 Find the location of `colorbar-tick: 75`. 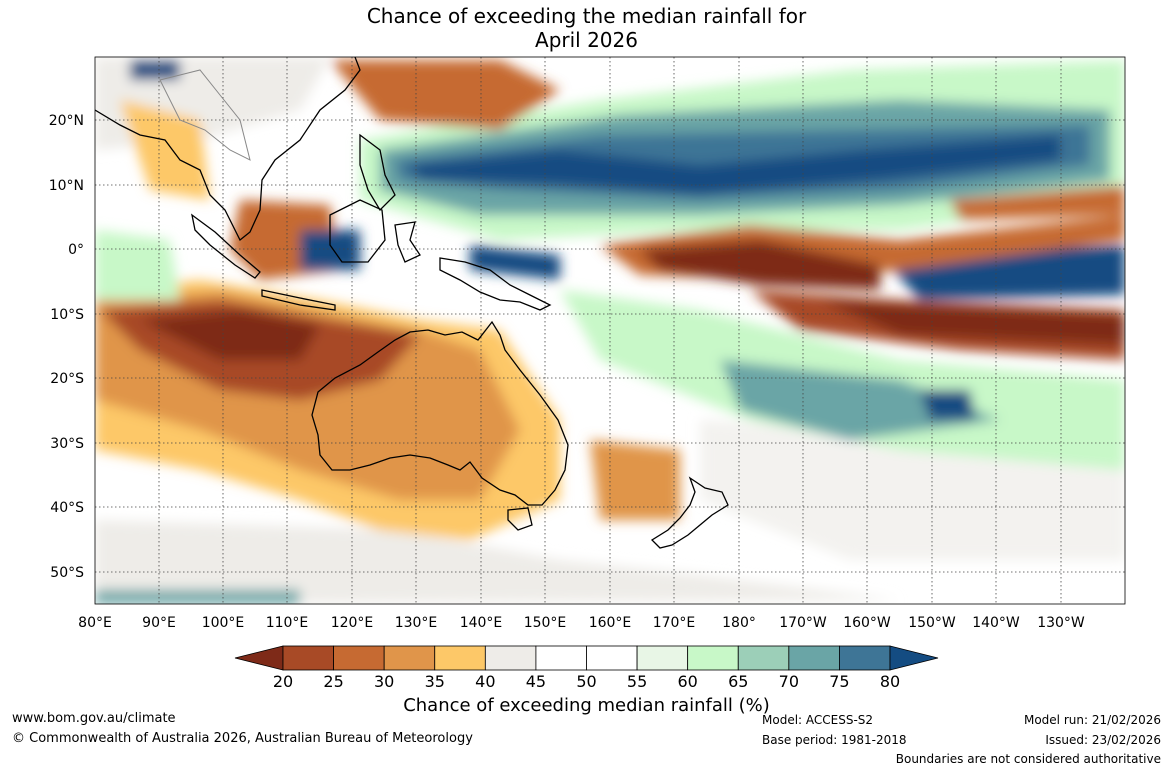

colorbar-tick: 75 is located at coordinates (839, 681).